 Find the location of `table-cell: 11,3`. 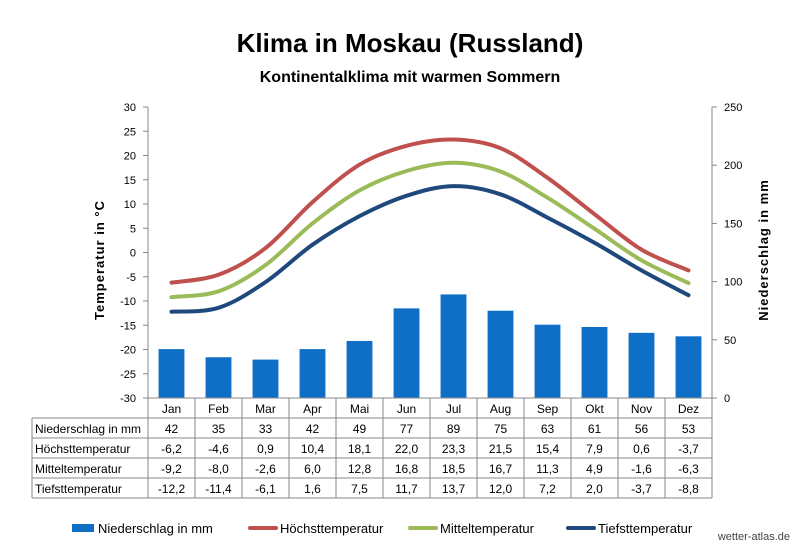

table-cell: 11,3 is located at coordinates (547, 469).